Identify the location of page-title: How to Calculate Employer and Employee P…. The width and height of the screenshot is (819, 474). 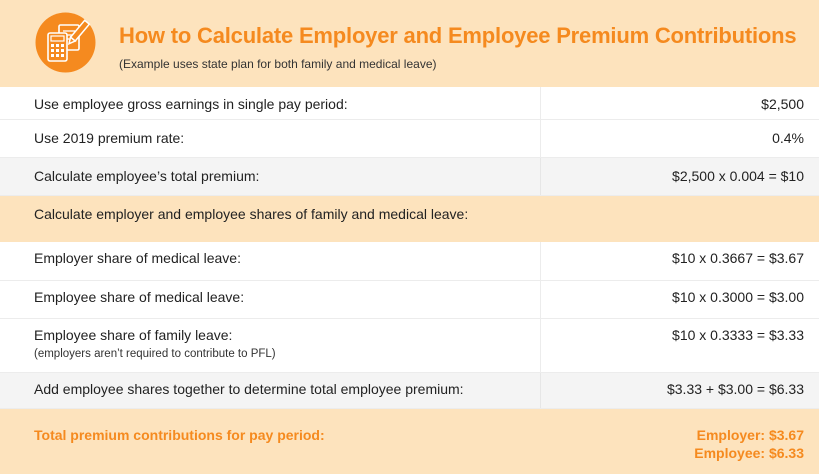
(458, 35).